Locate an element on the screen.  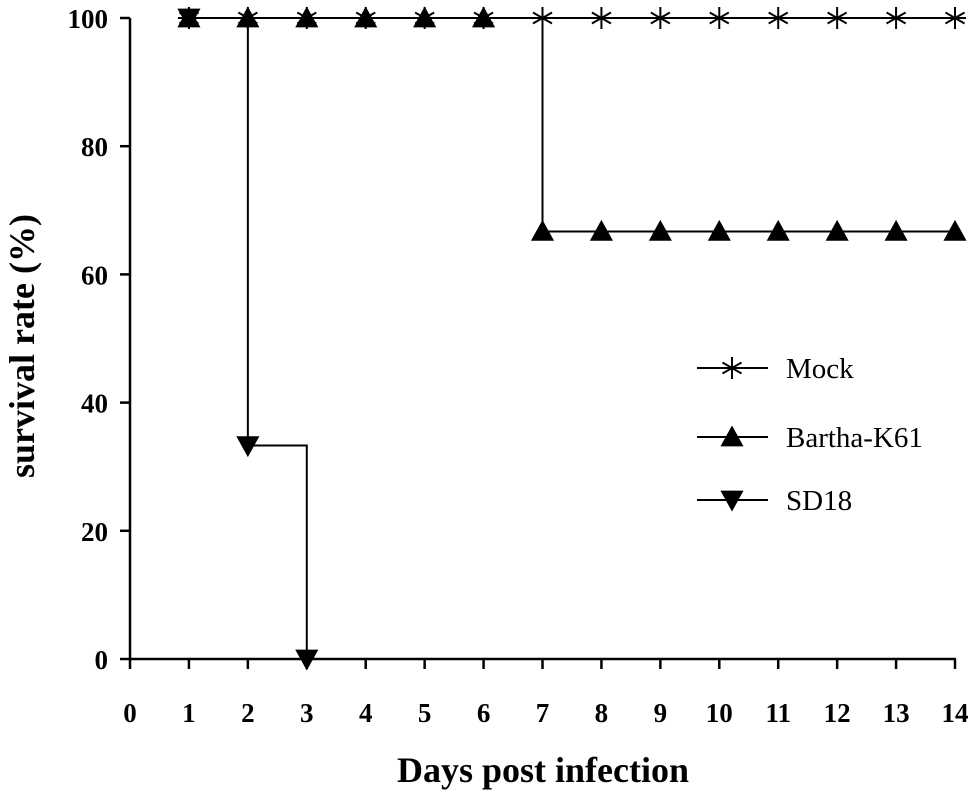
y-axis-title: survival rate (%) is located at coordinates (22, 346).